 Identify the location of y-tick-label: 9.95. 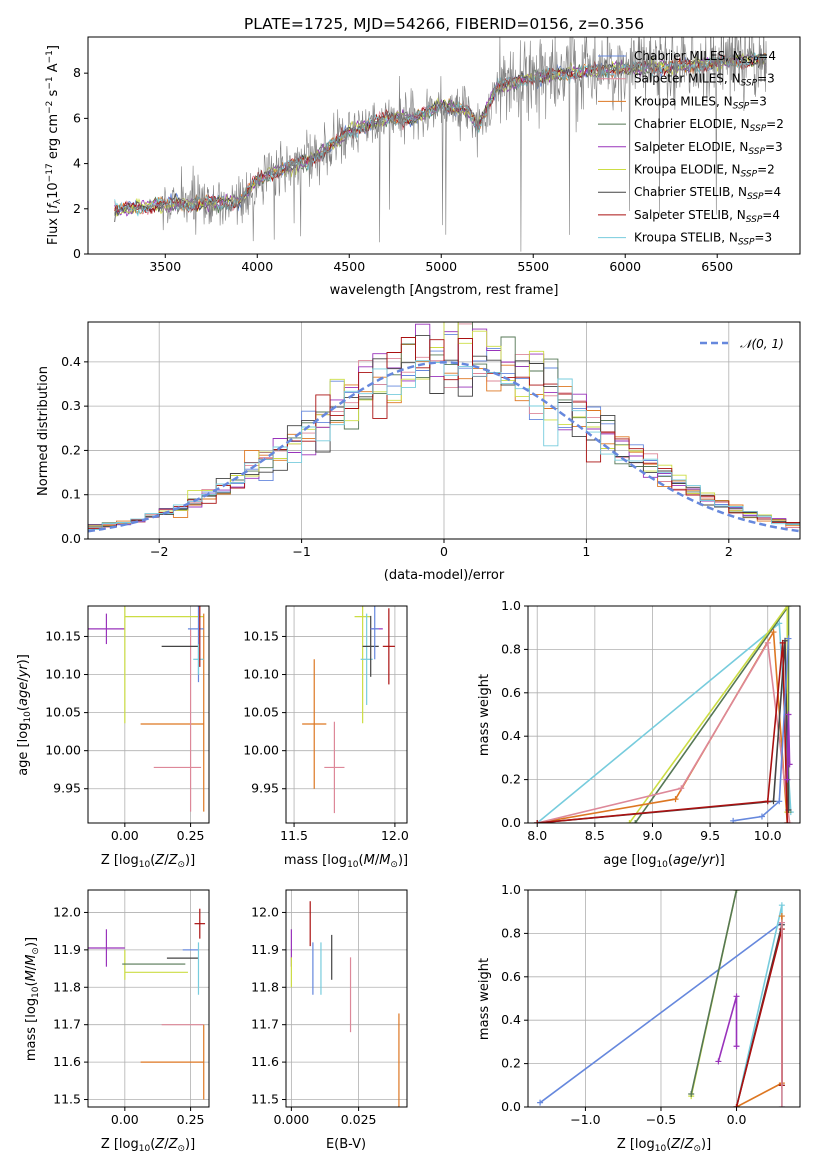
(67, 788).